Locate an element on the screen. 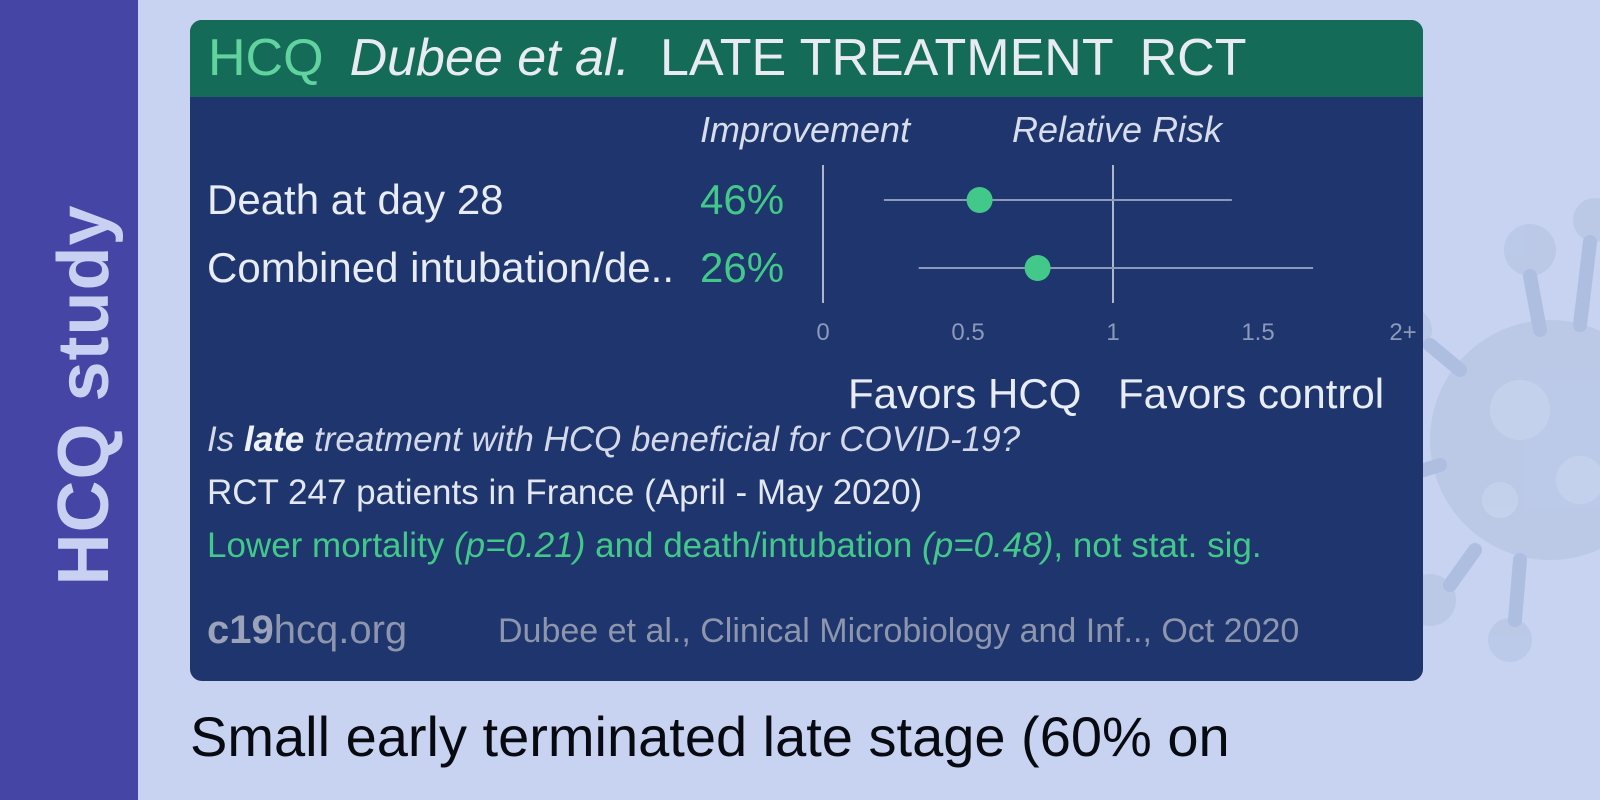 This screenshot has height=800, width=1600. improvement-value: 26% is located at coordinates (742, 267).